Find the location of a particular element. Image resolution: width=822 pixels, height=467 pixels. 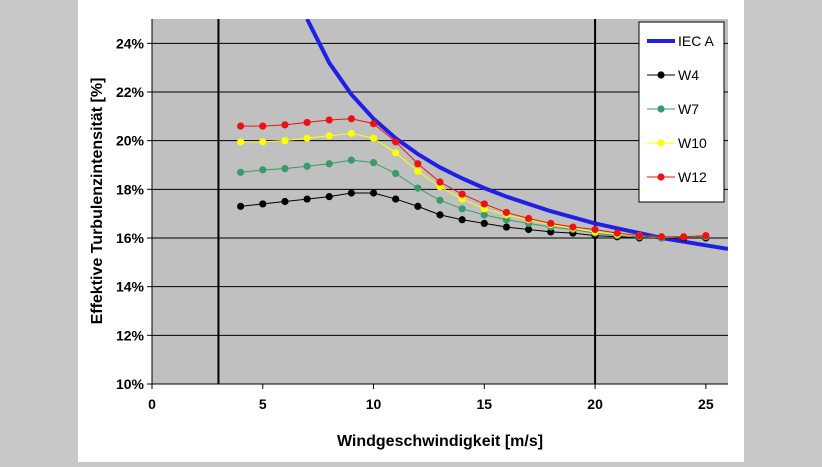

legend: IEC A W4 W7 W10 W12 is located at coordinates (681, 112).